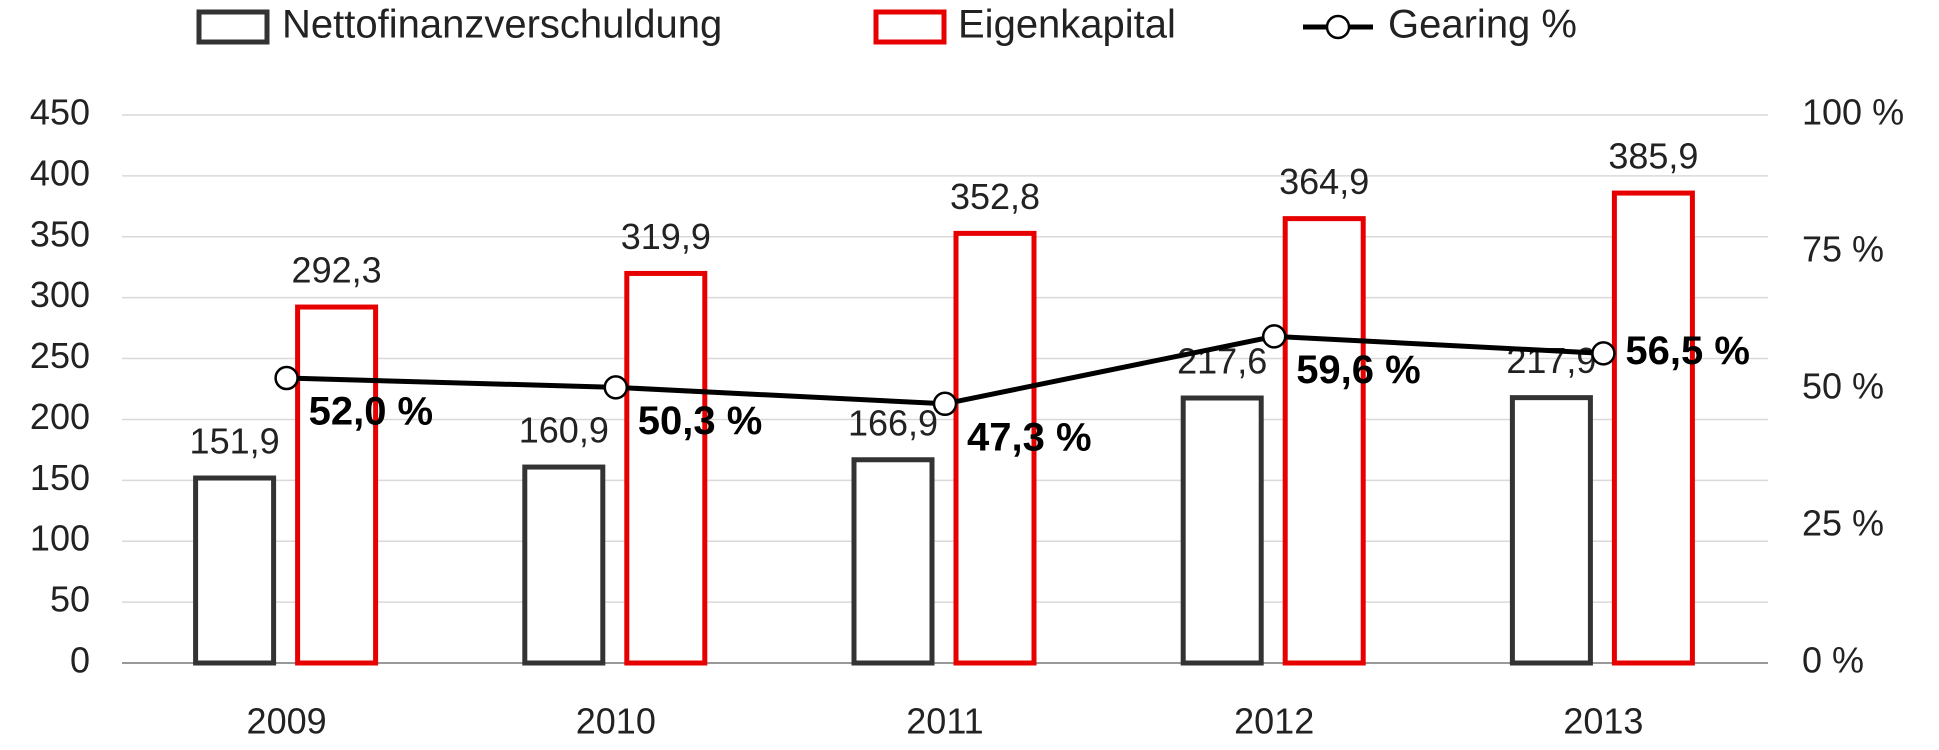 This screenshot has height=750, width=1939. What do you see at coordinates (1067, 25) in the screenshot?
I see `legend-label: Eigenkapital` at bounding box center [1067, 25].